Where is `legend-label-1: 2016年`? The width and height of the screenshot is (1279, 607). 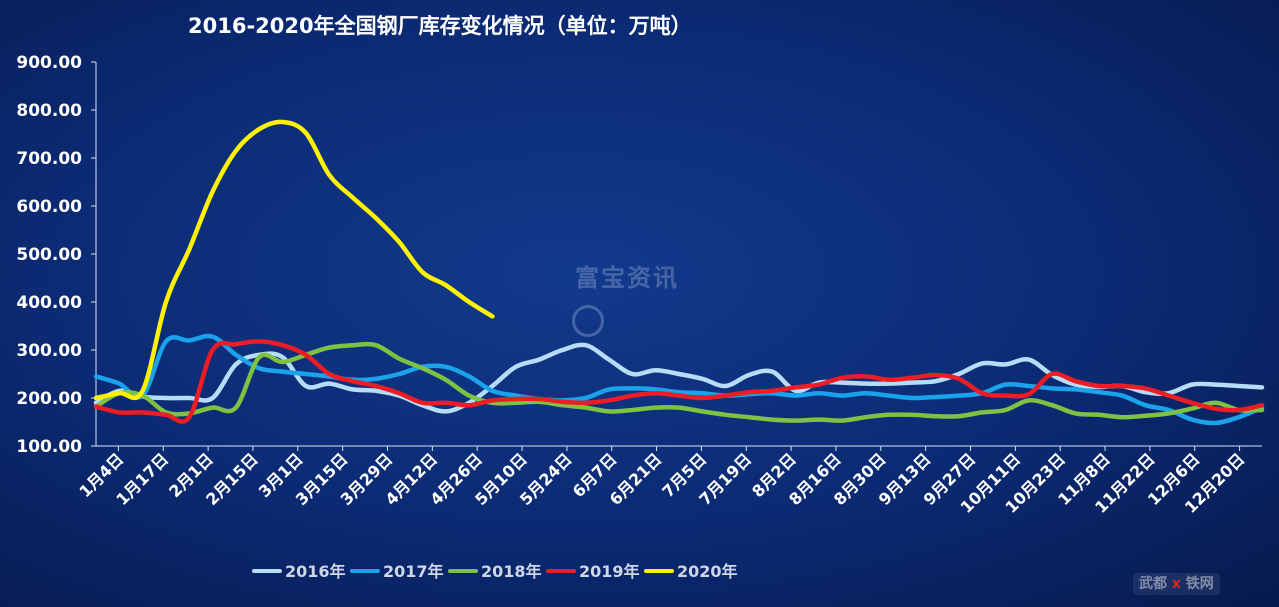 legend-label-1: 2016年 is located at coordinates (315, 571).